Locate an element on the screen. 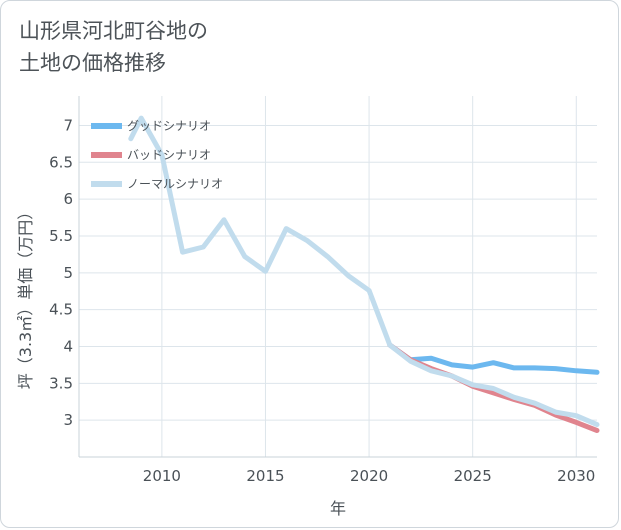 The height and width of the screenshot is (530, 621). y-tick-label: 5 is located at coordinates (68, 273).